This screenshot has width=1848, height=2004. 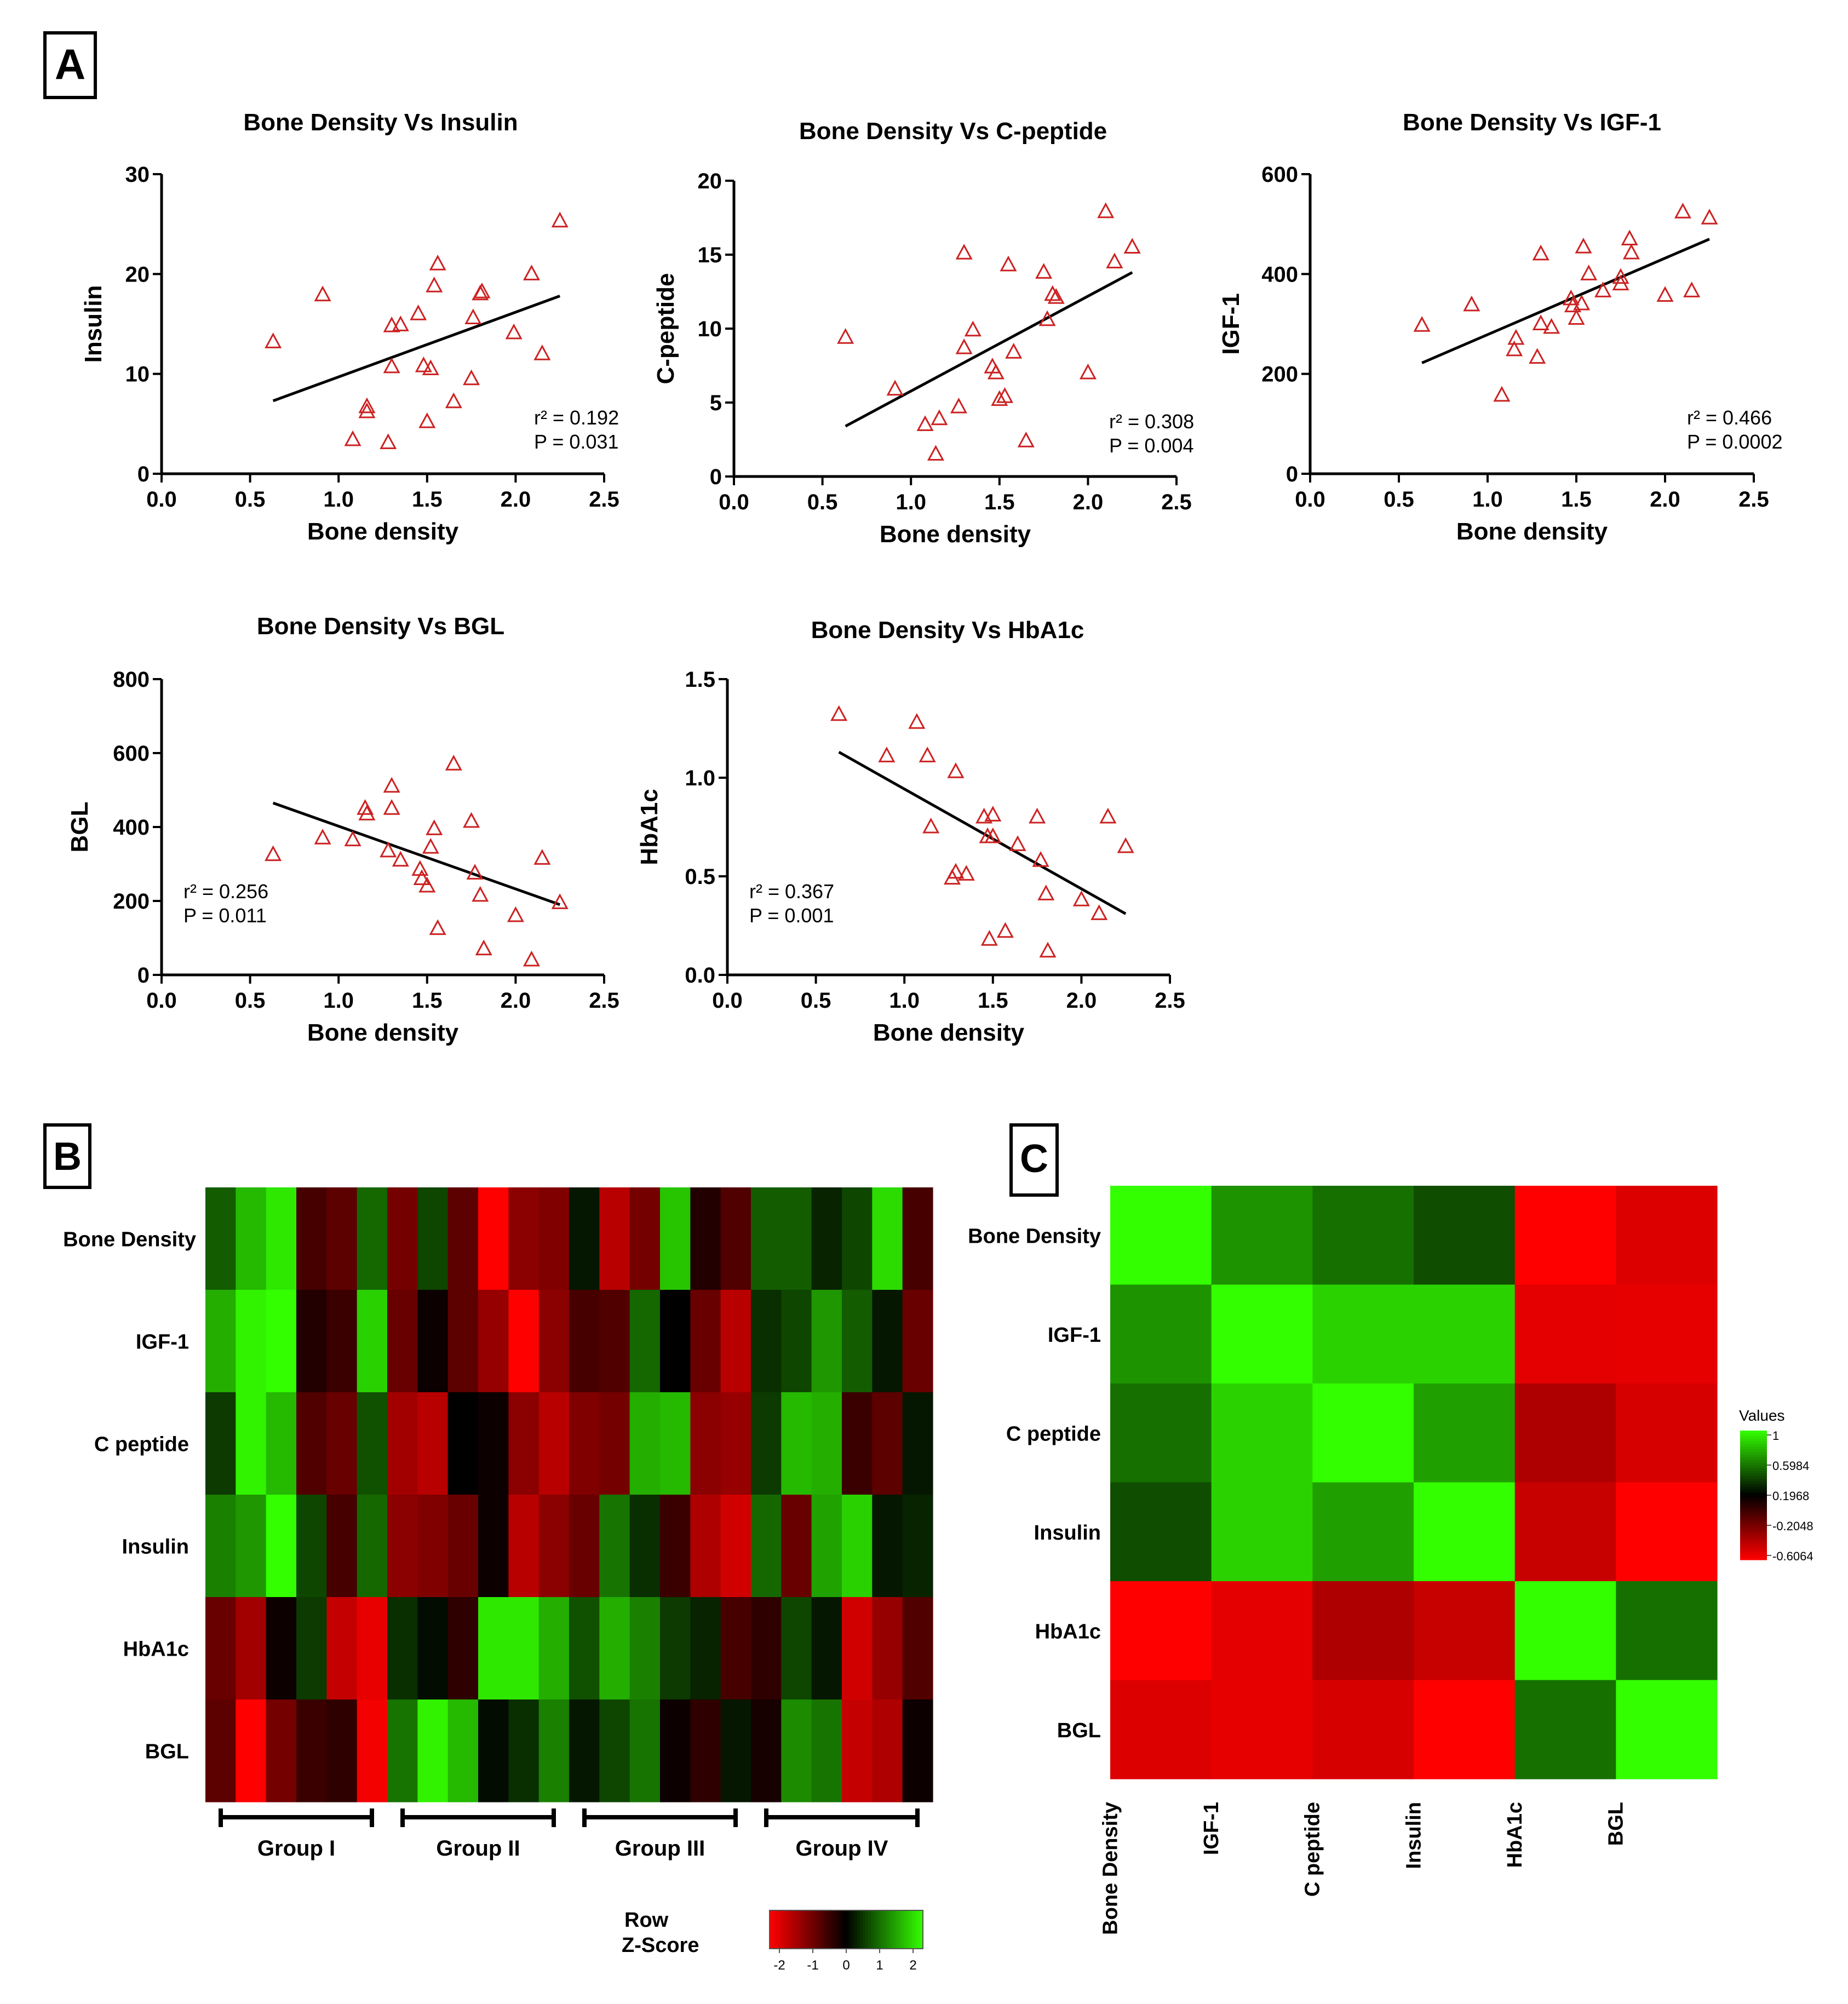 What do you see at coordinates (131, 901) in the screenshot?
I see `bgl-y-tick-label: 200` at bounding box center [131, 901].